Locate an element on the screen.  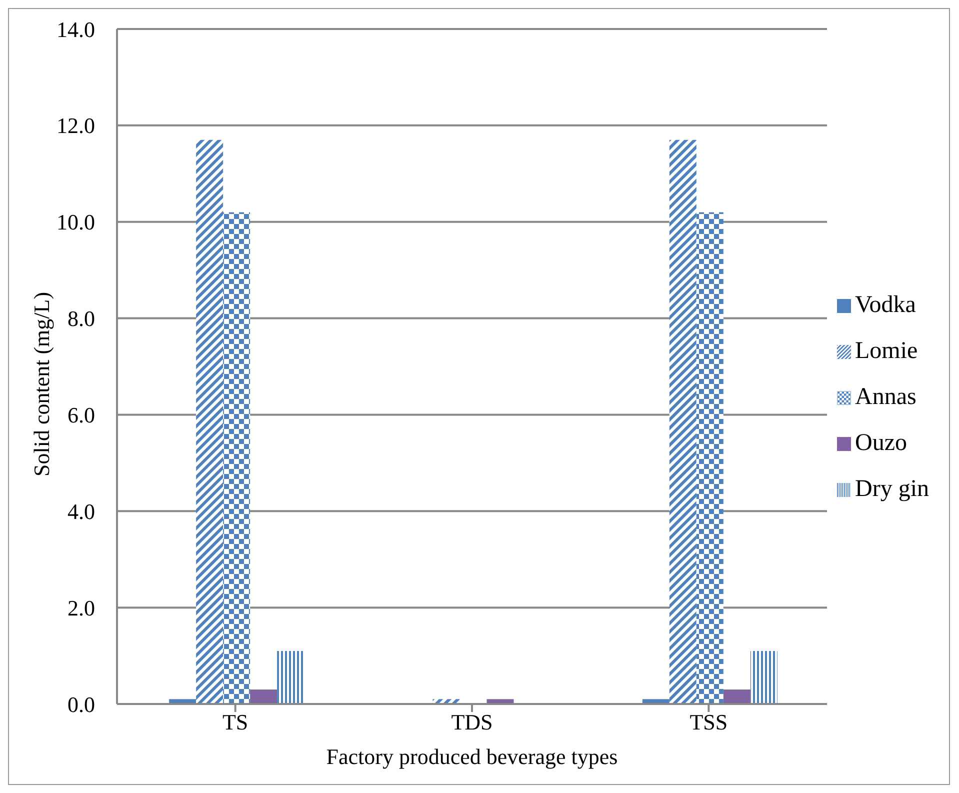
y-tick-label: 10.0 is located at coordinates (75, 222).